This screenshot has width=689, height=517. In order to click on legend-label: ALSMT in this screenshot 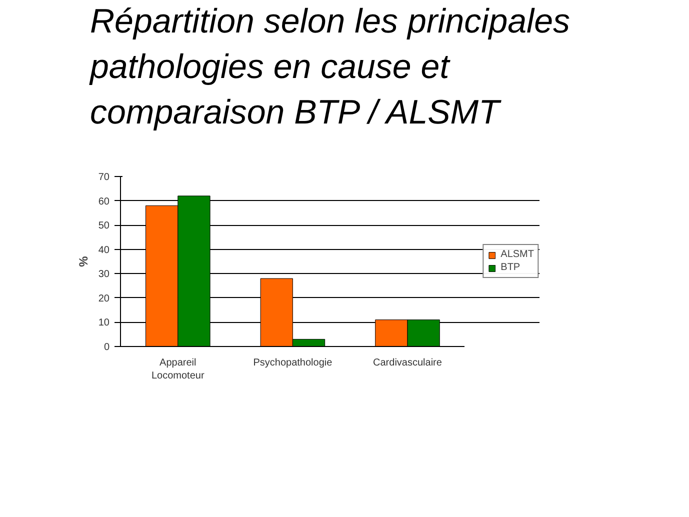, I will do `click(517, 254)`.